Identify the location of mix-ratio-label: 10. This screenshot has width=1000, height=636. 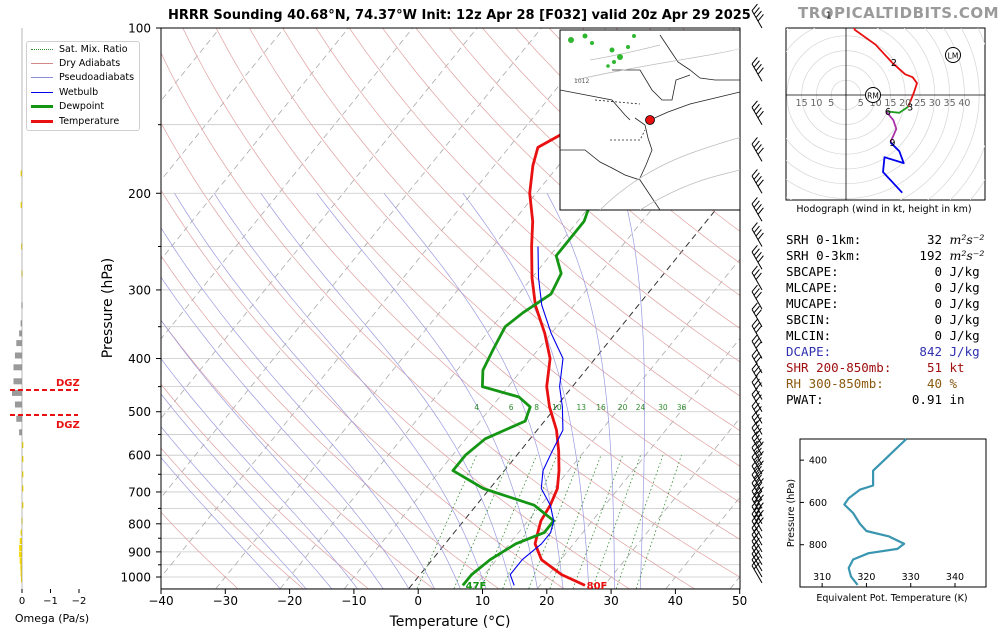
(557, 407).